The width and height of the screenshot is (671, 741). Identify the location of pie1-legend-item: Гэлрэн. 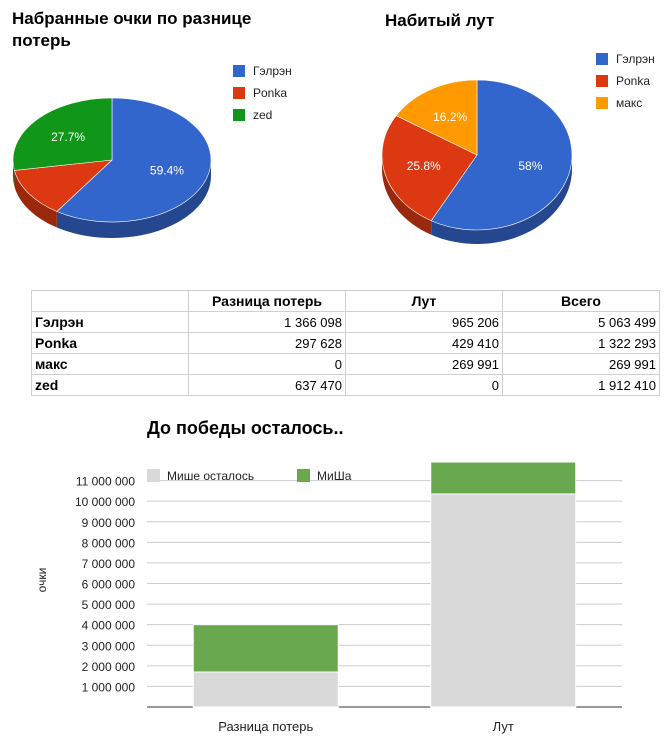
(262, 71).